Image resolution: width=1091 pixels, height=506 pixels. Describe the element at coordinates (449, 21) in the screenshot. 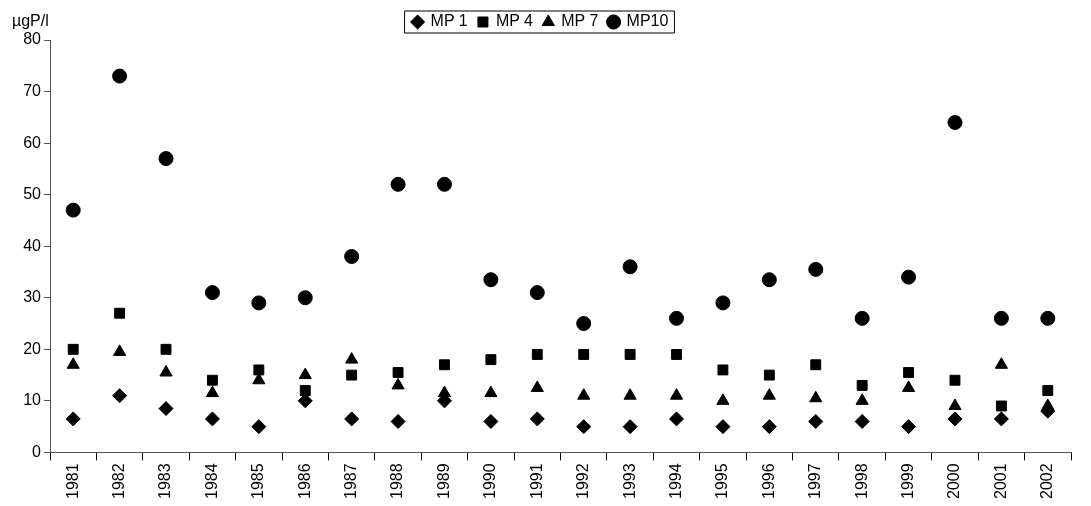

I see `legend-label: MP 1` at that location.